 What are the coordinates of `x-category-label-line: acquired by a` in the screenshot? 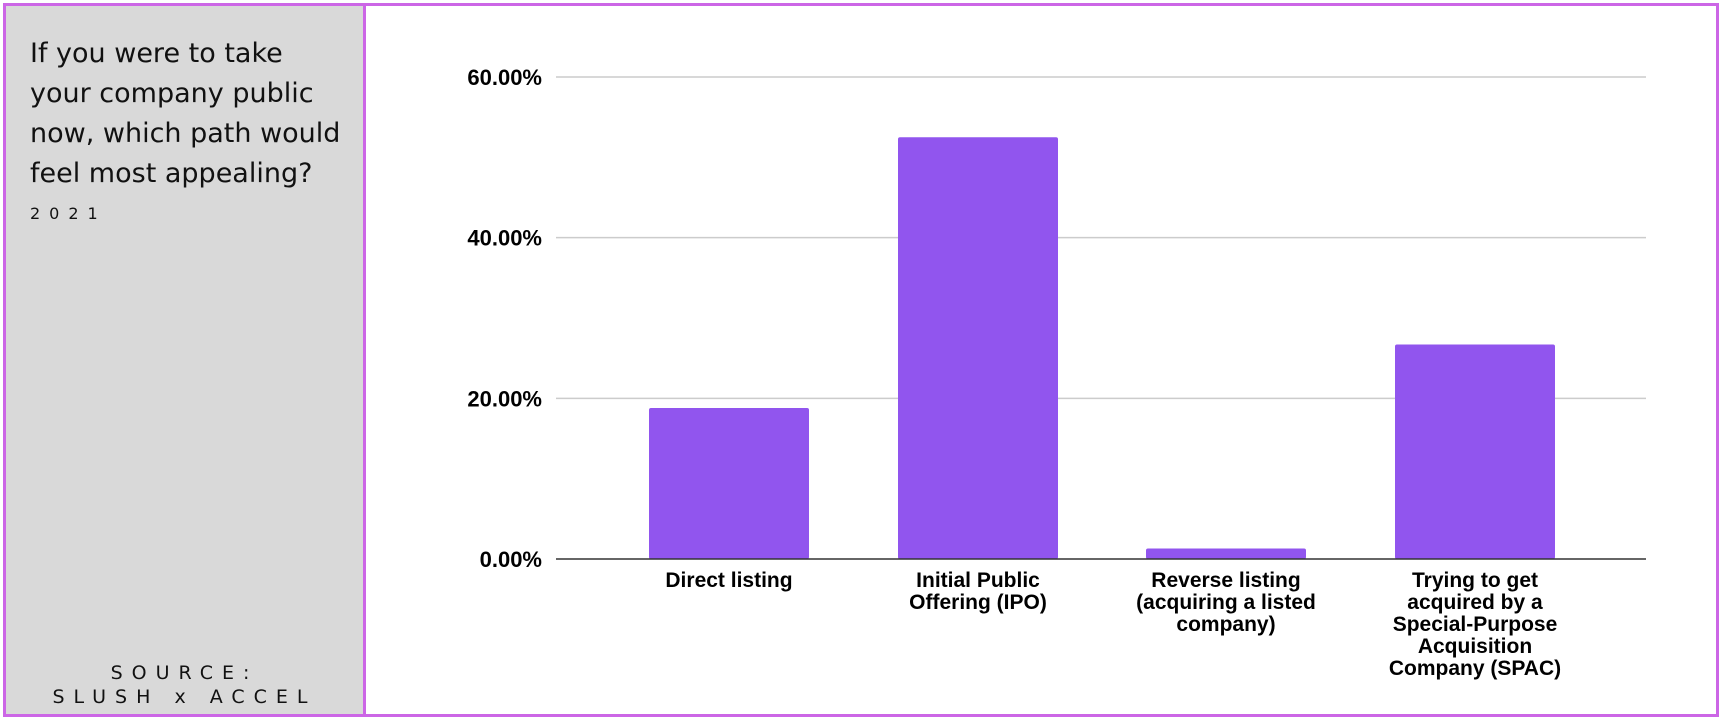 It's located at (1475, 602).